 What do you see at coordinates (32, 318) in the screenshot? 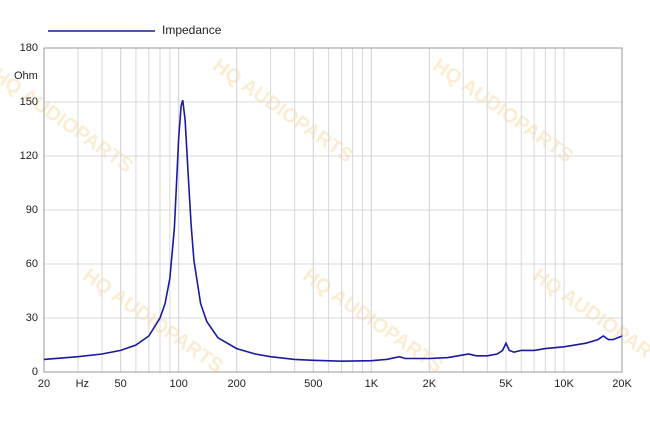
I see `y-tick-label: 30` at bounding box center [32, 318].